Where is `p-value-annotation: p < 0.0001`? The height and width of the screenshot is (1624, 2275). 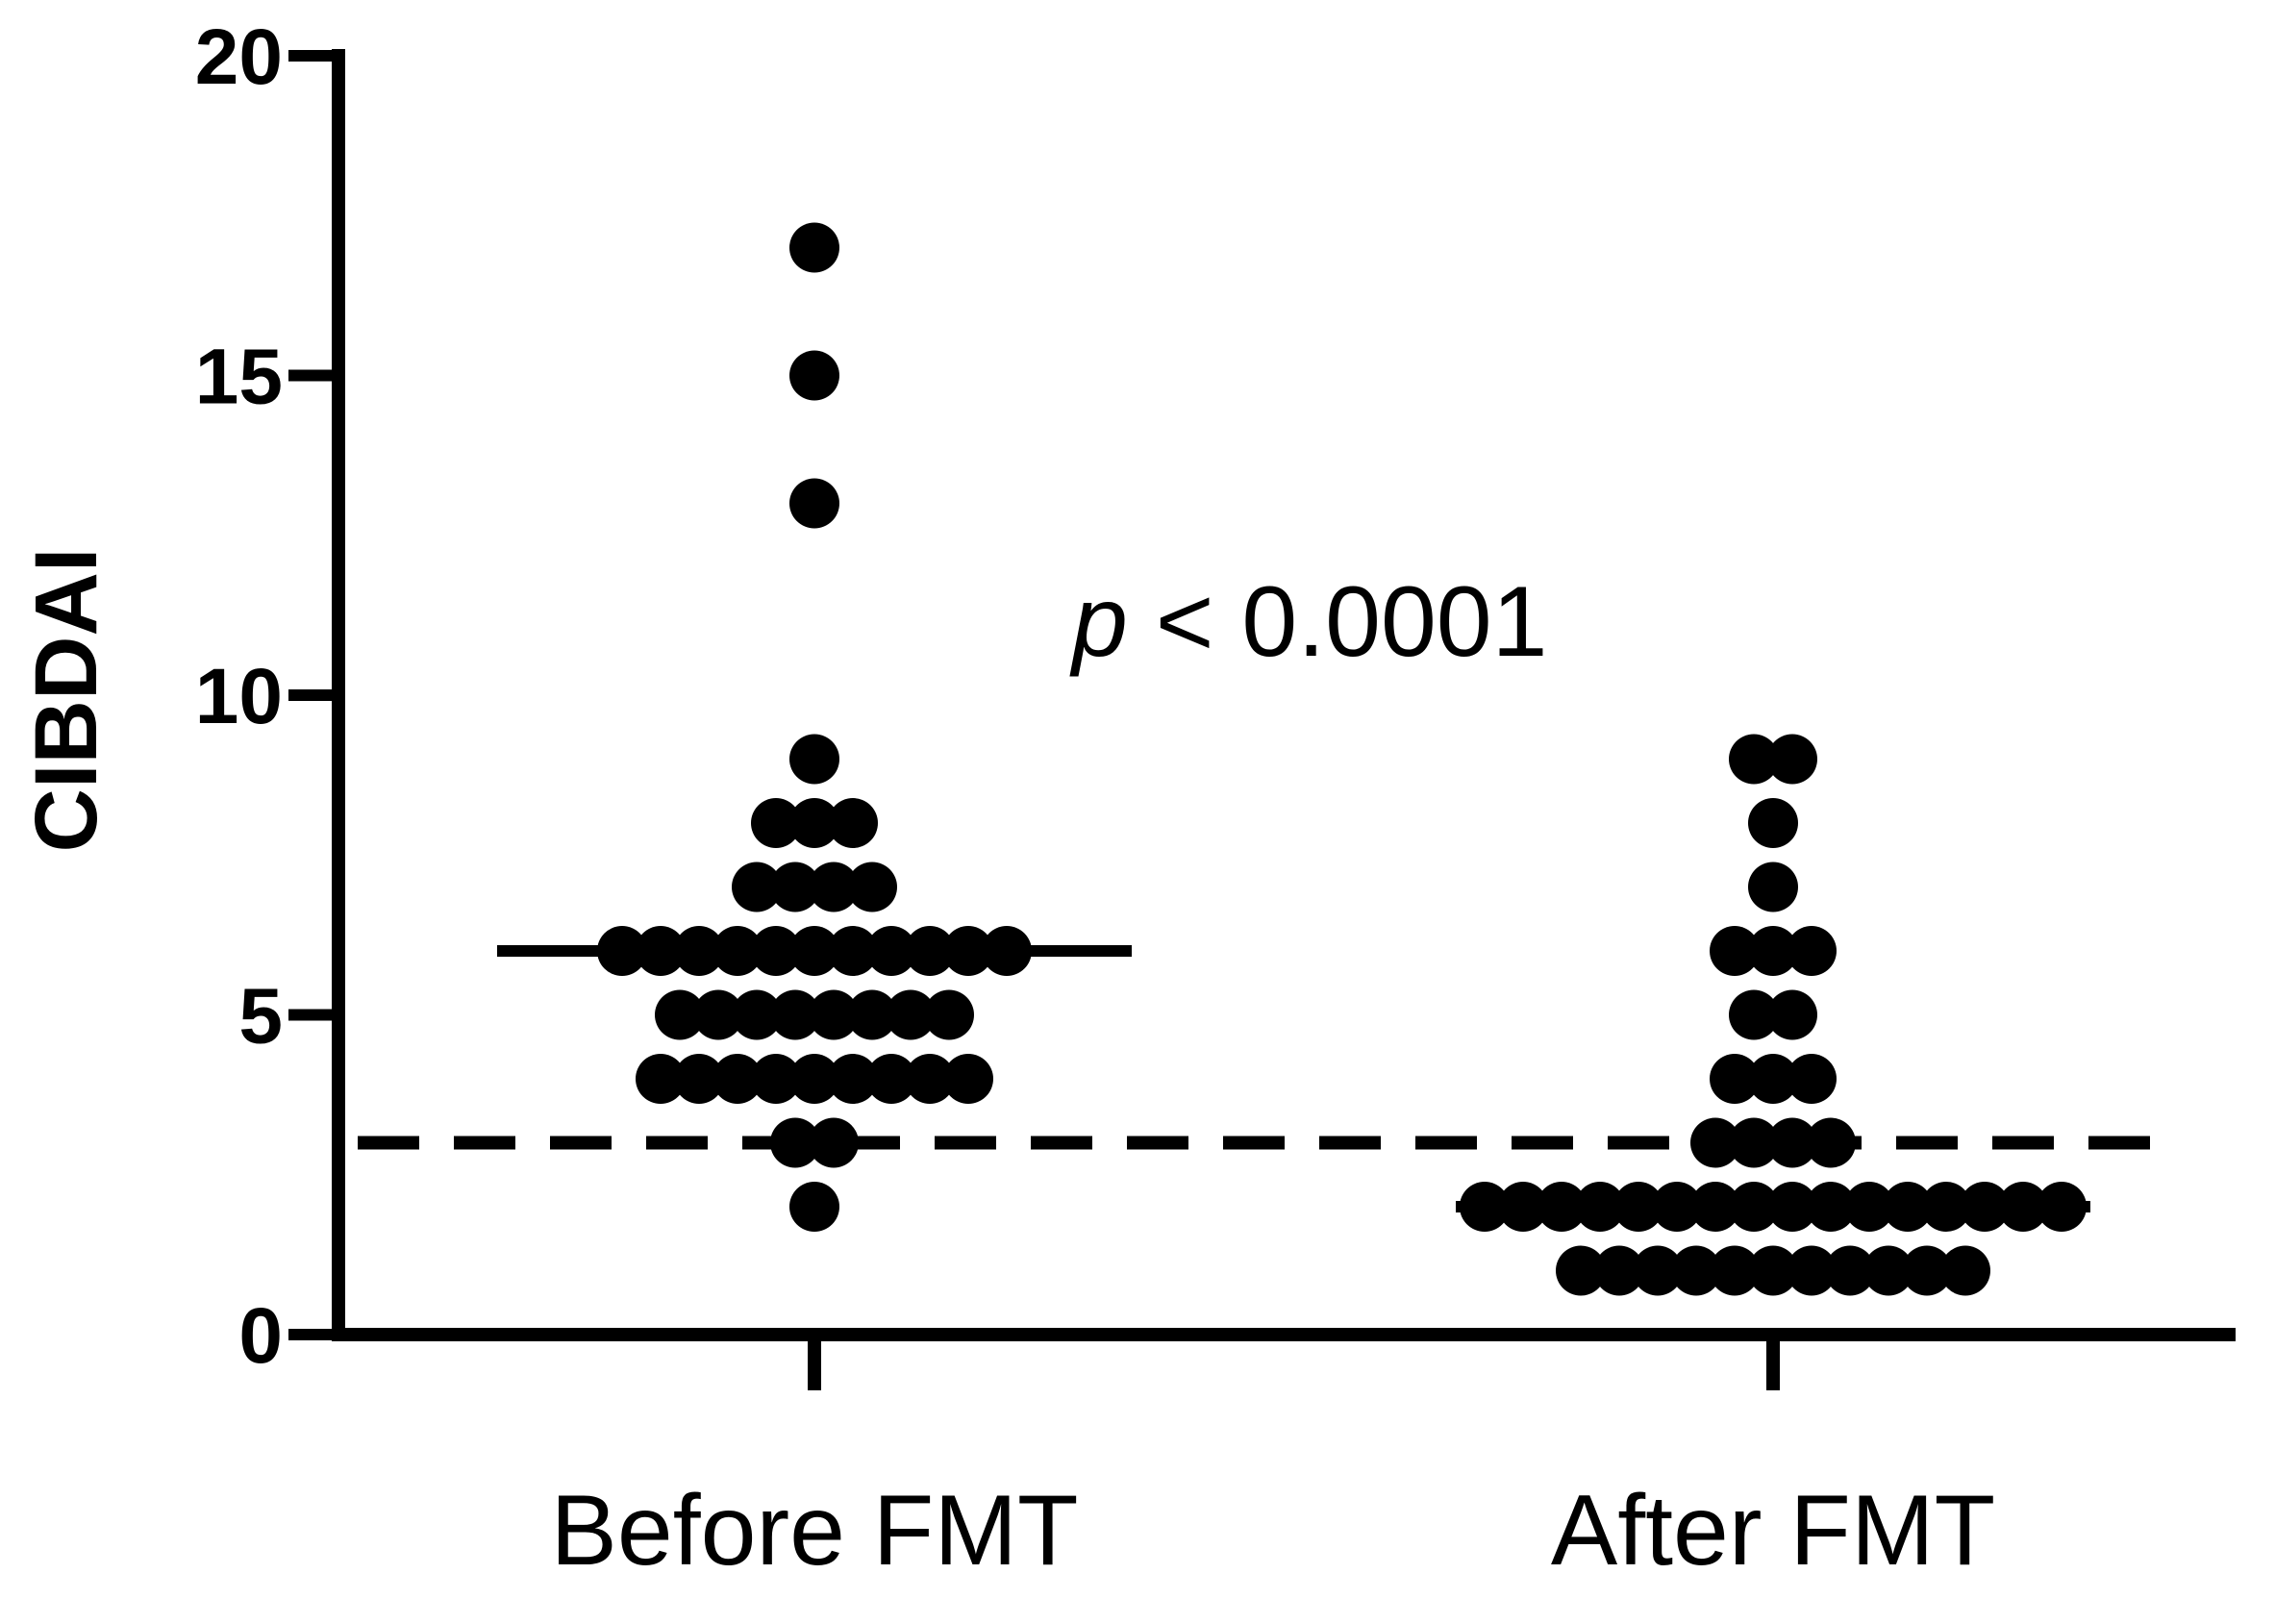
p-value-annotation: p < 0.0001 is located at coordinates (1308, 622).